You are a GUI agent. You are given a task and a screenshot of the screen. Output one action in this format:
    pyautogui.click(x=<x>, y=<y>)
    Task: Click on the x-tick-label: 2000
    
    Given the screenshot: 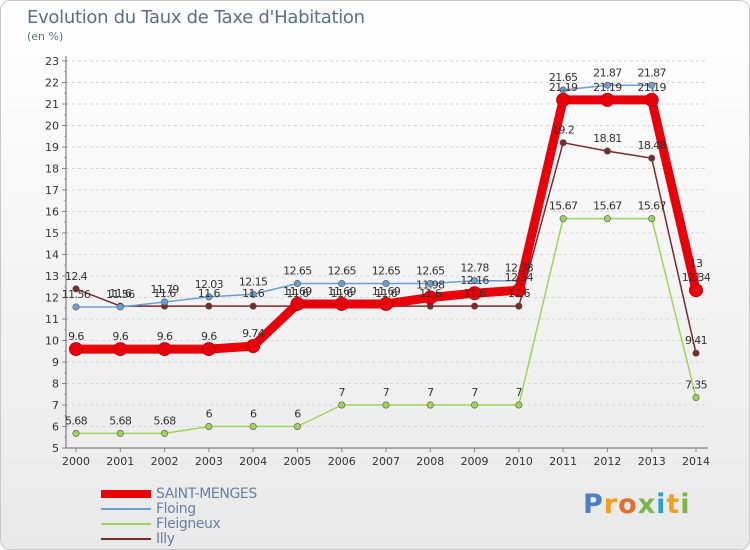 What is the action you would take?
    pyautogui.click(x=76, y=461)
    